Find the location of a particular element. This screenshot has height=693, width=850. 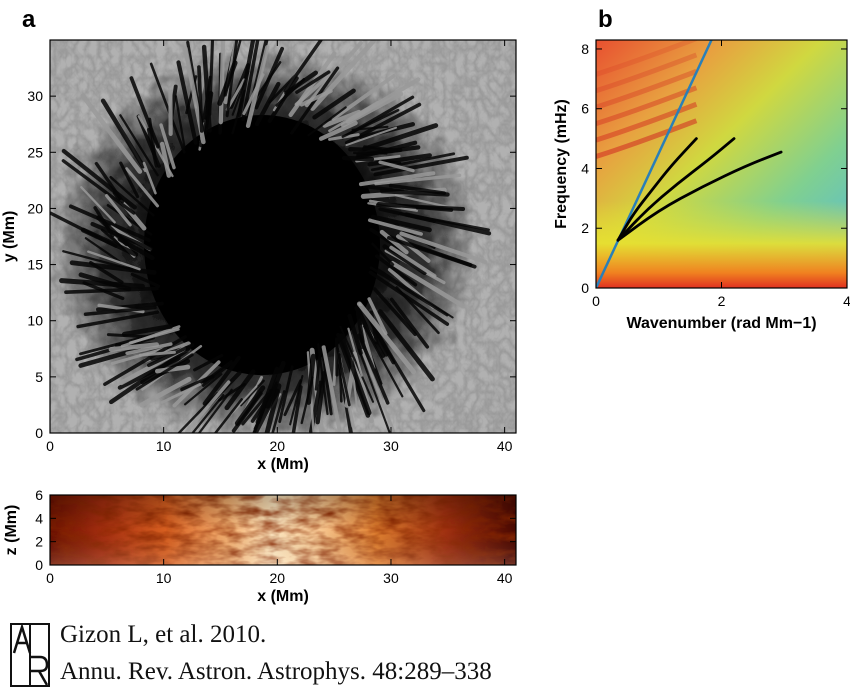

y-tick-label: 6 is located at coordinates (39, 495).